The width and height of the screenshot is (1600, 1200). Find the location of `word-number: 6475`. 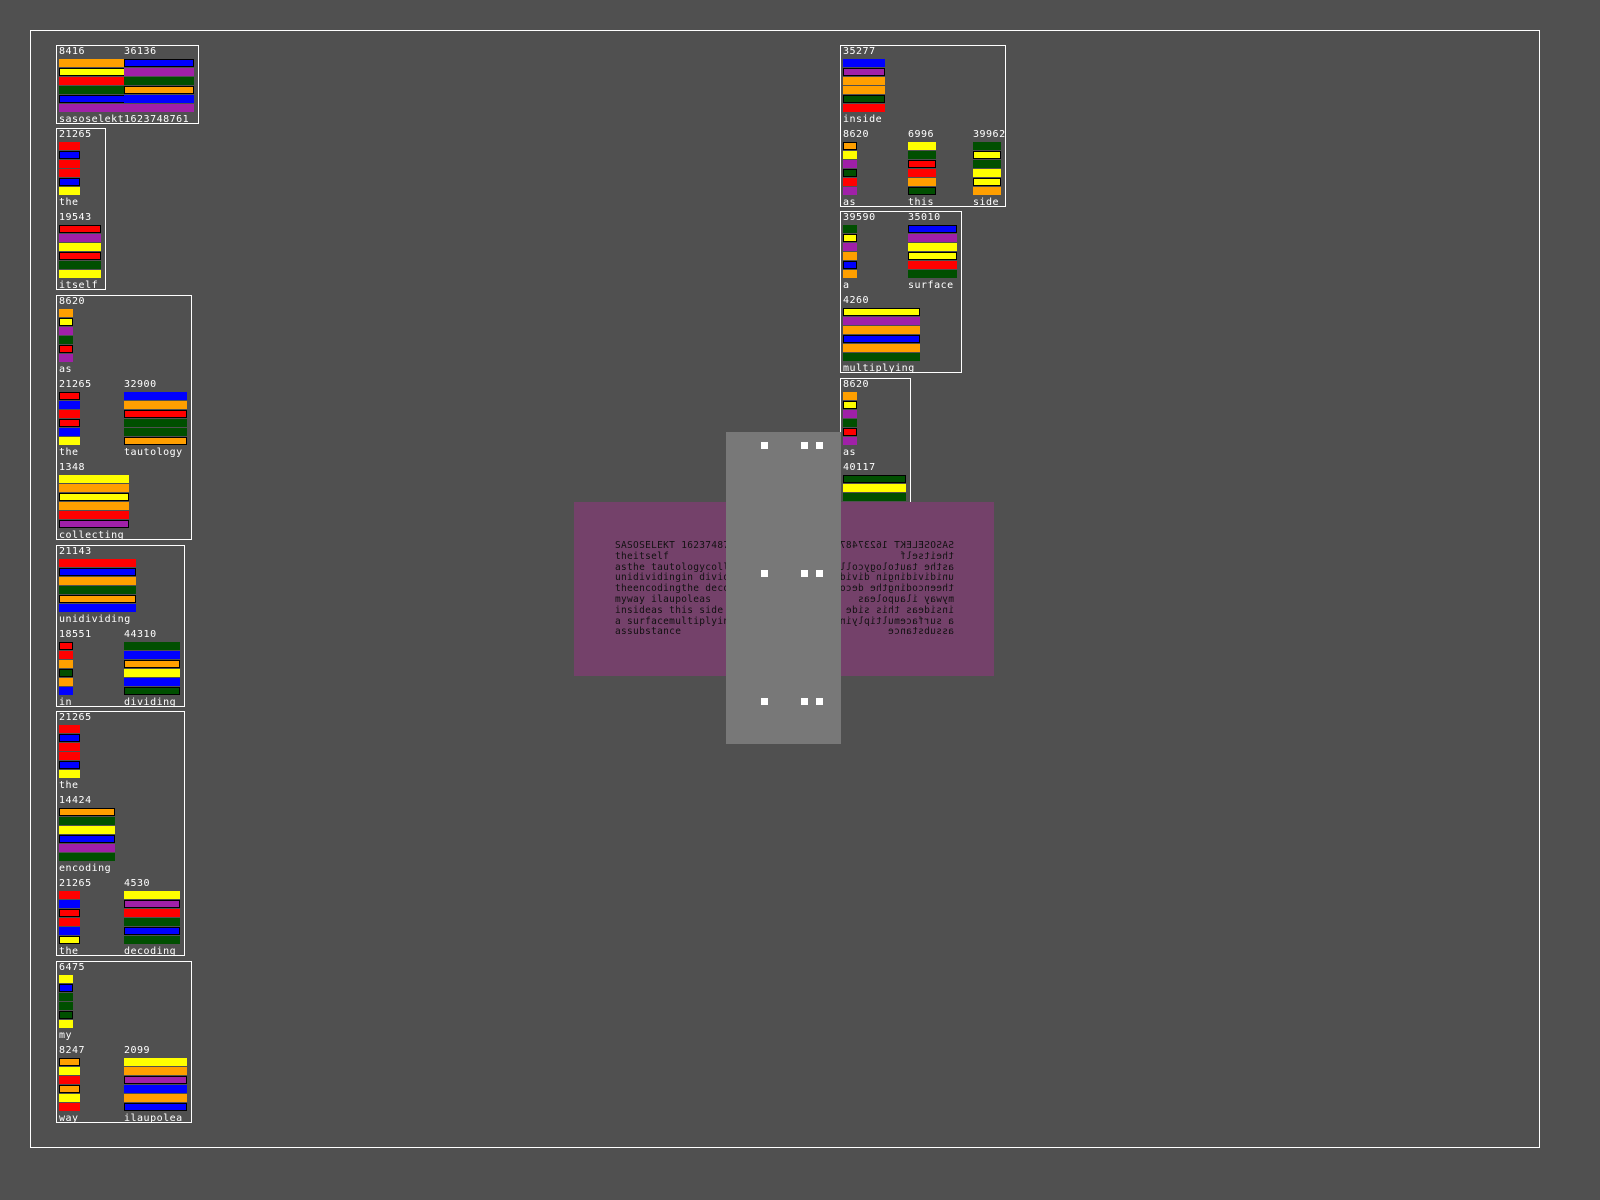

word-number: 6475 is located at coordinates (72, 967).